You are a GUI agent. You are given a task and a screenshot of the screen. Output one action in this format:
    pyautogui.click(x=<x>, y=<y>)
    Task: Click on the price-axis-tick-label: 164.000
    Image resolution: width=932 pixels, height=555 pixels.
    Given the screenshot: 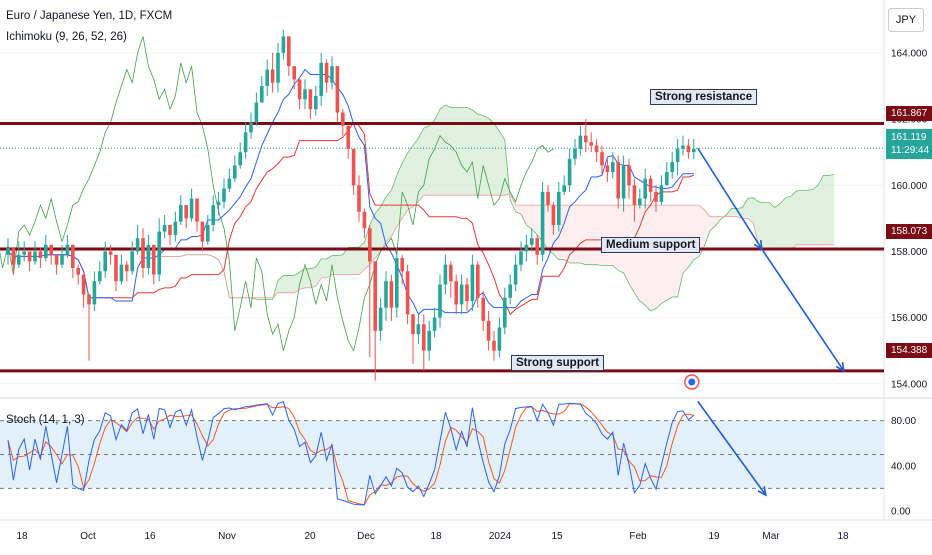 What is the action you would take?
    pyautogui.click(x=909, y=53)
    